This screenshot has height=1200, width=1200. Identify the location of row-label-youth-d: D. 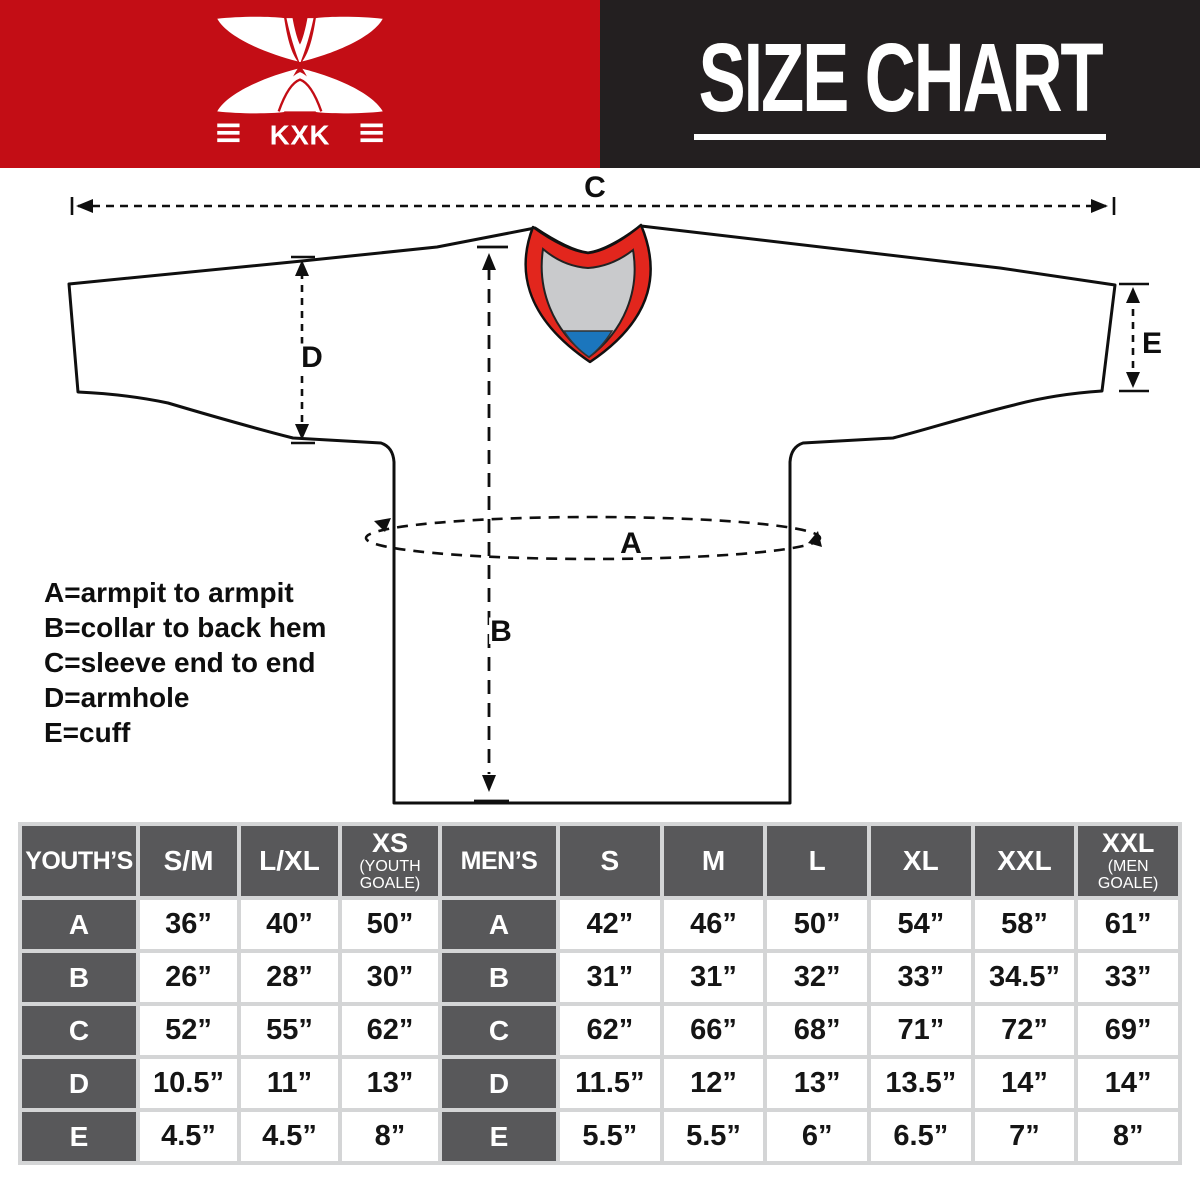
(79, 1083).